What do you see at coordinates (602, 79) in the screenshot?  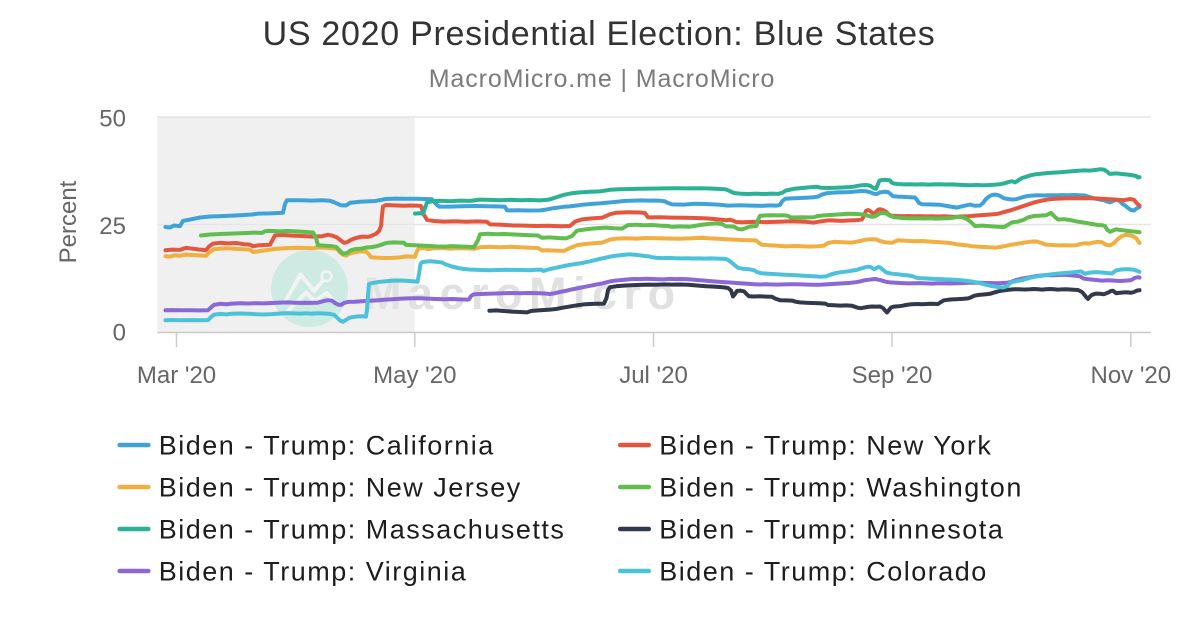 I see `svg-text: MacroMicro.me | MacroMicro` at bounding box center [602, 79].